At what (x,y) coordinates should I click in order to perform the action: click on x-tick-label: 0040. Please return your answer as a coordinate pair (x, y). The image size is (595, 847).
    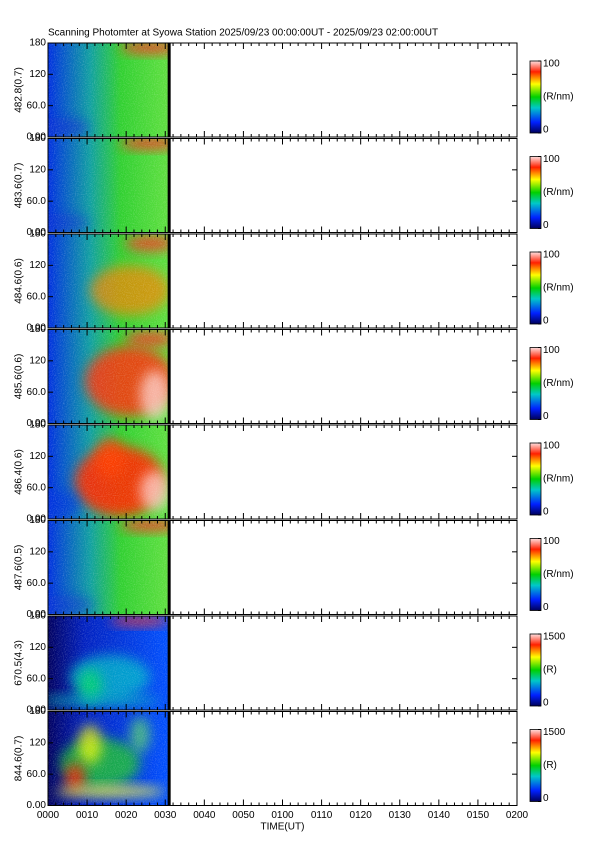
    Looking at the image, I should click on (204, 815).